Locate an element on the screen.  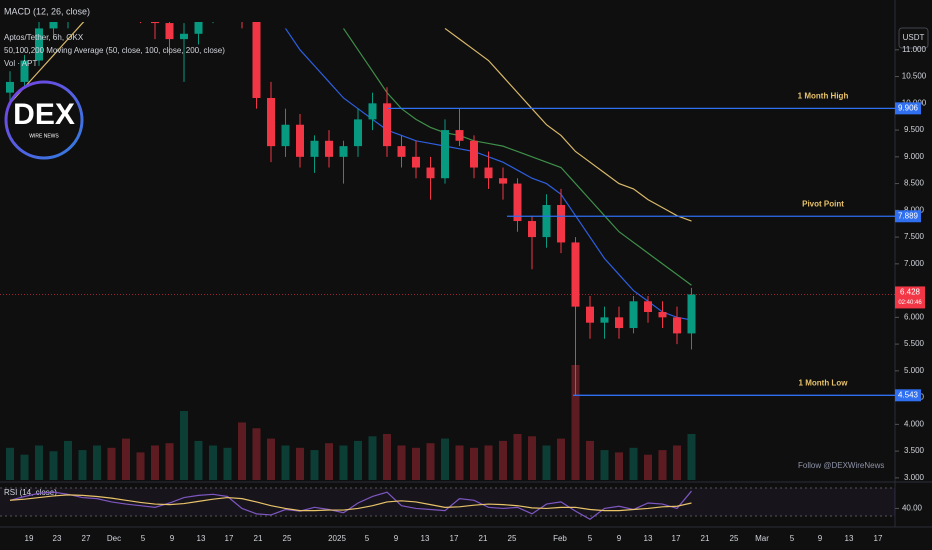
level-price: 4.543 is located at coordinates (908, 394).